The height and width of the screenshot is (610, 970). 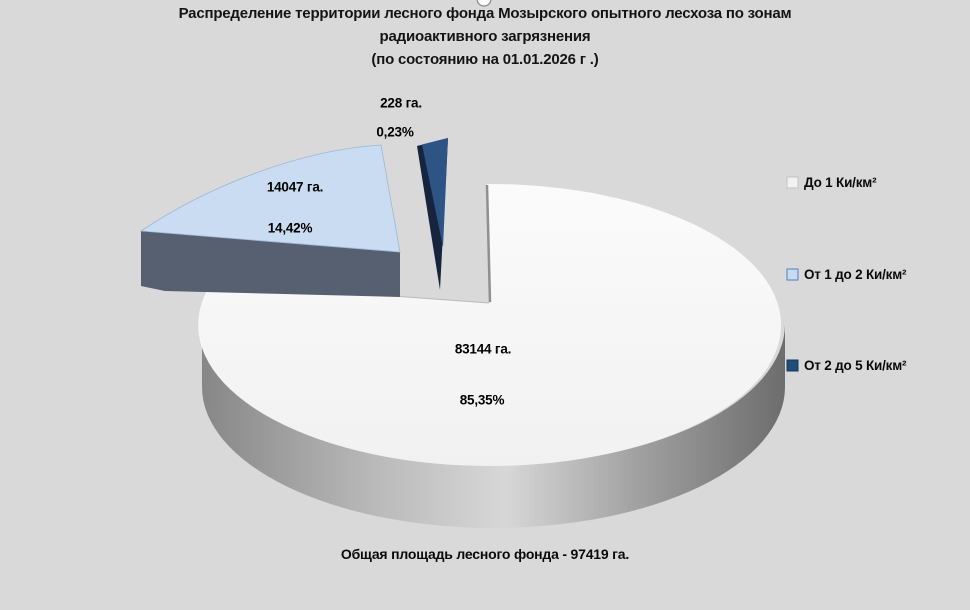 What do you see at coordinates (270, 264) in the screenshot?
I see `pie-slice-2-side` at bounding box center [270, 264].